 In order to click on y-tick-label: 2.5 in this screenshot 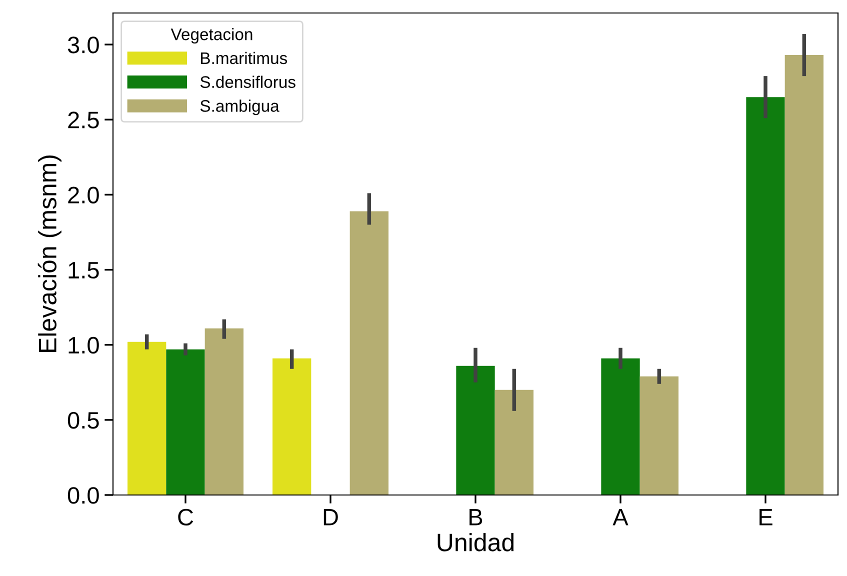, I will do `click(83, 120)`.